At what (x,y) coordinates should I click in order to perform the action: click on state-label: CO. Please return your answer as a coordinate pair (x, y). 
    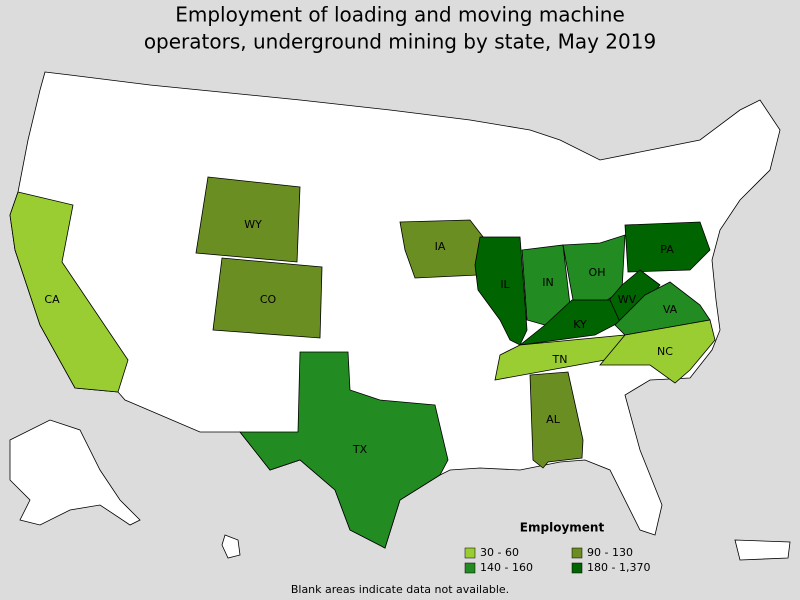
    Looking at the image, I should click on (268, 299).